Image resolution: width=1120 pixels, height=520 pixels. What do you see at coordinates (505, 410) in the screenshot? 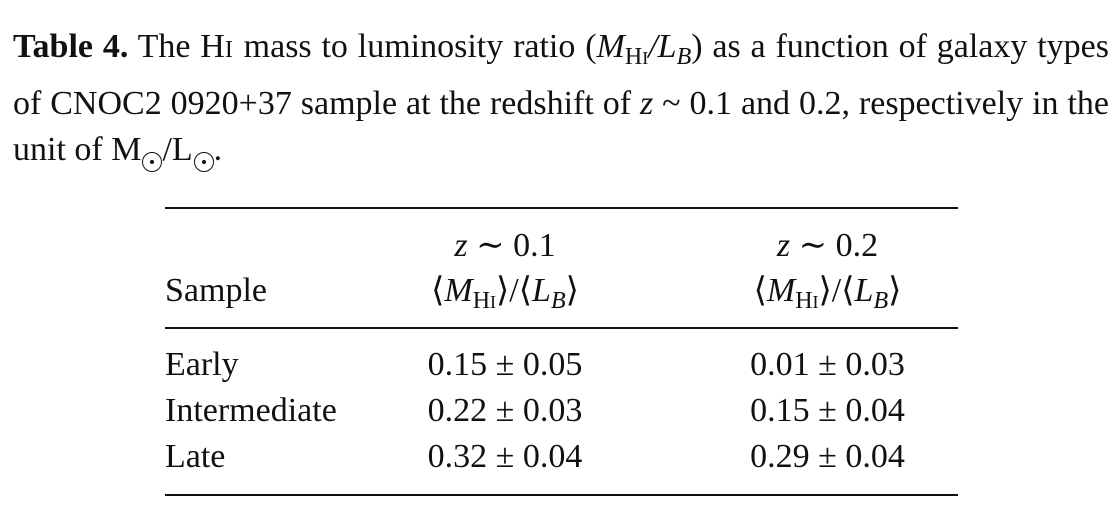
I see `row-intermediate-z01: 0.22 ± 0.03` at bounding box center [505, 410].